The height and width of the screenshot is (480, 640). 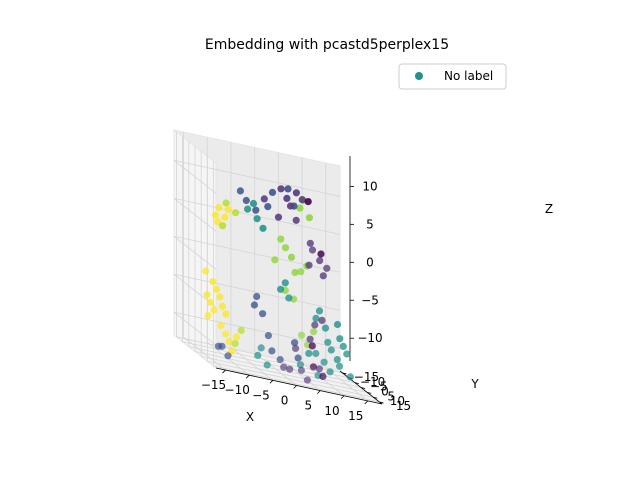 I want to click on x-axis-line, so click(x=299, y=386).